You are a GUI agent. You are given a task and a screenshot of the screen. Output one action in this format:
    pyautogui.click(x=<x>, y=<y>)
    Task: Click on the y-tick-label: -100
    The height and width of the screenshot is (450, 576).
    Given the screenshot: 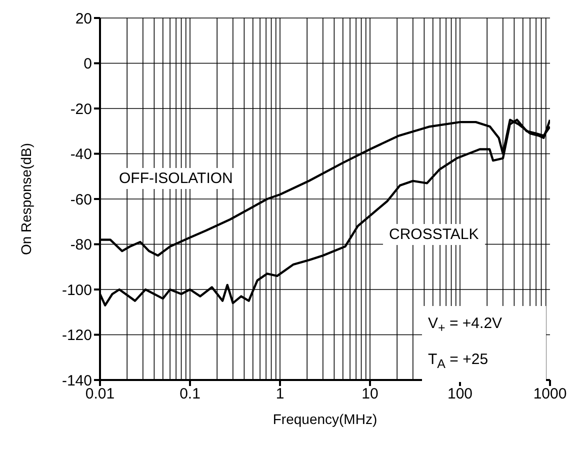 What is the action you would take?
    pyautogui.click(x=77, y=290)
    